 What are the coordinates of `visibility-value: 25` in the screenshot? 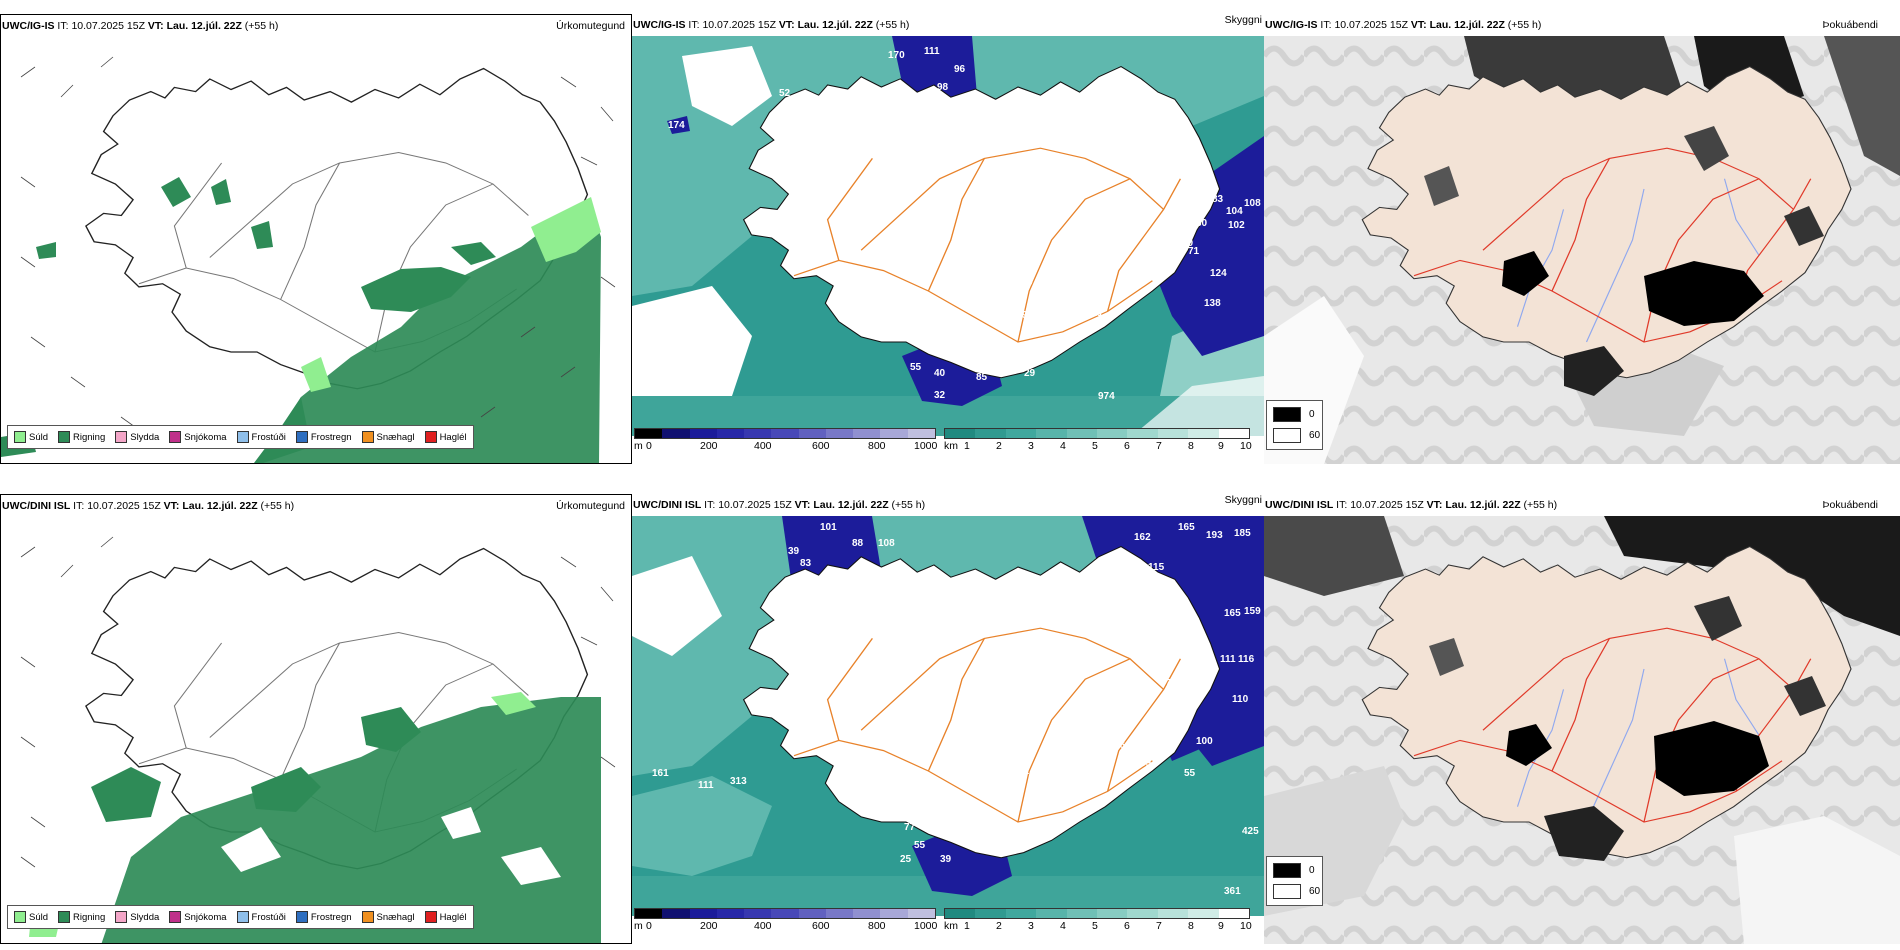 It's located at (906, 859).